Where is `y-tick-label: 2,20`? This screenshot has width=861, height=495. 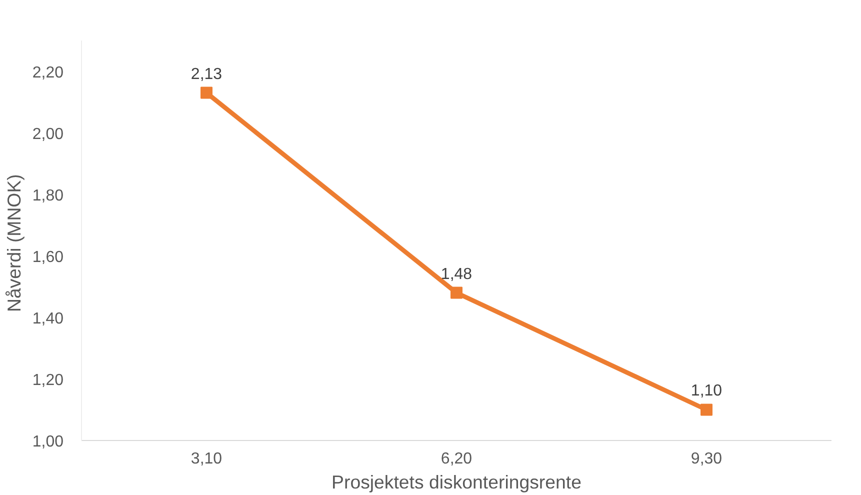
y-tick-label: 2,20 is located at coordinates (48, 73).